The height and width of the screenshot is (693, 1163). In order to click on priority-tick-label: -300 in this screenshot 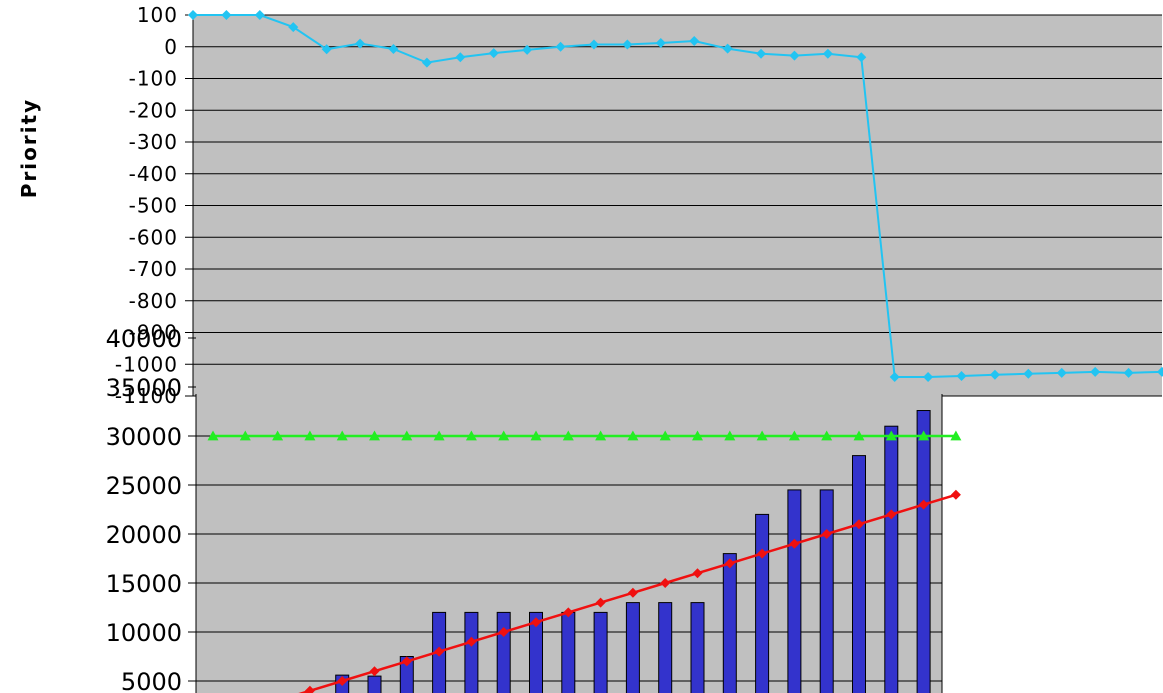, I will do `click(153, 142)`.